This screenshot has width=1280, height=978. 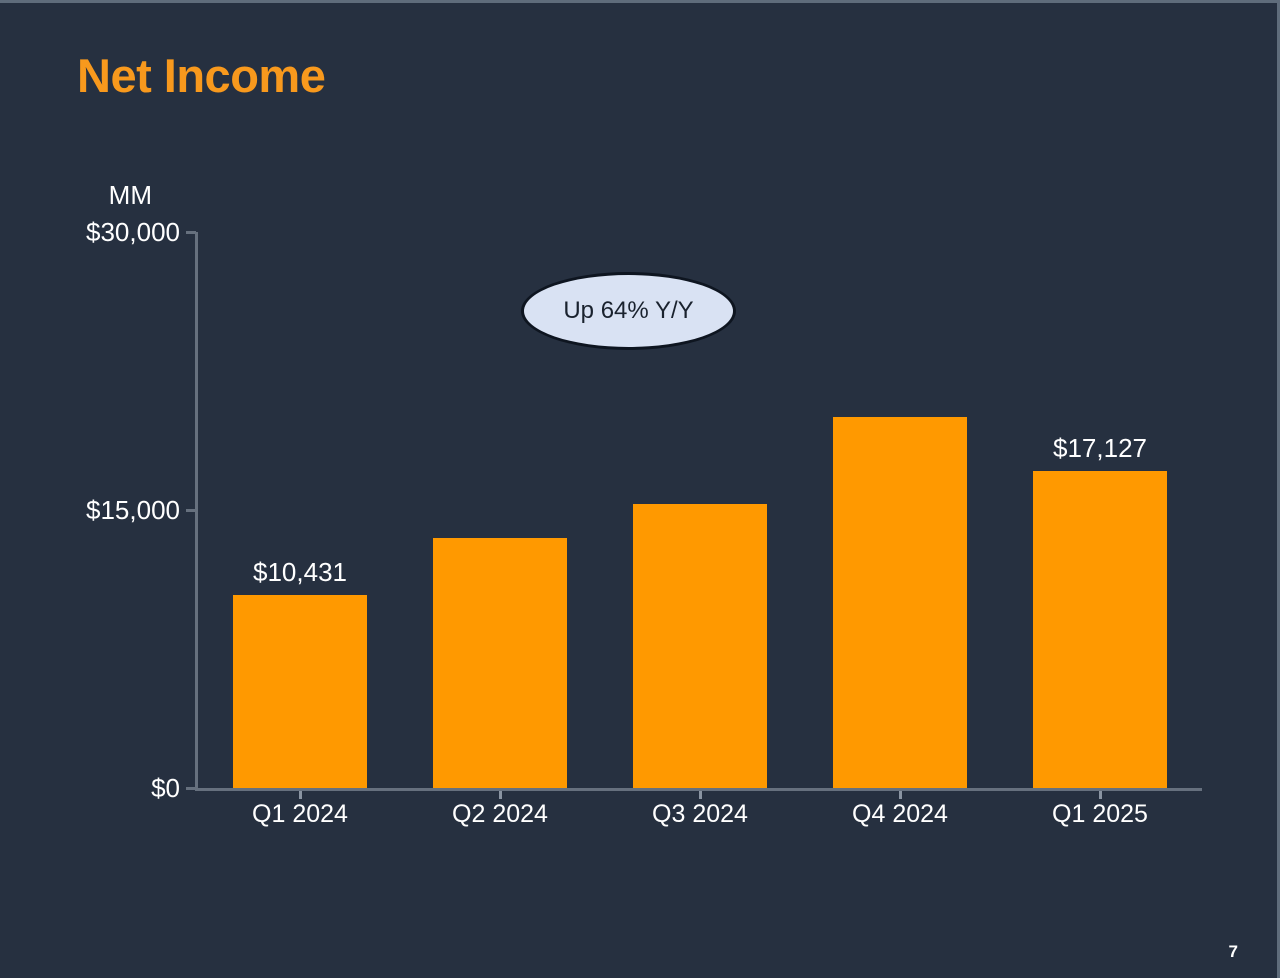 I want to click on y-axis-tick-label: $0, so click(x=165, y=788).